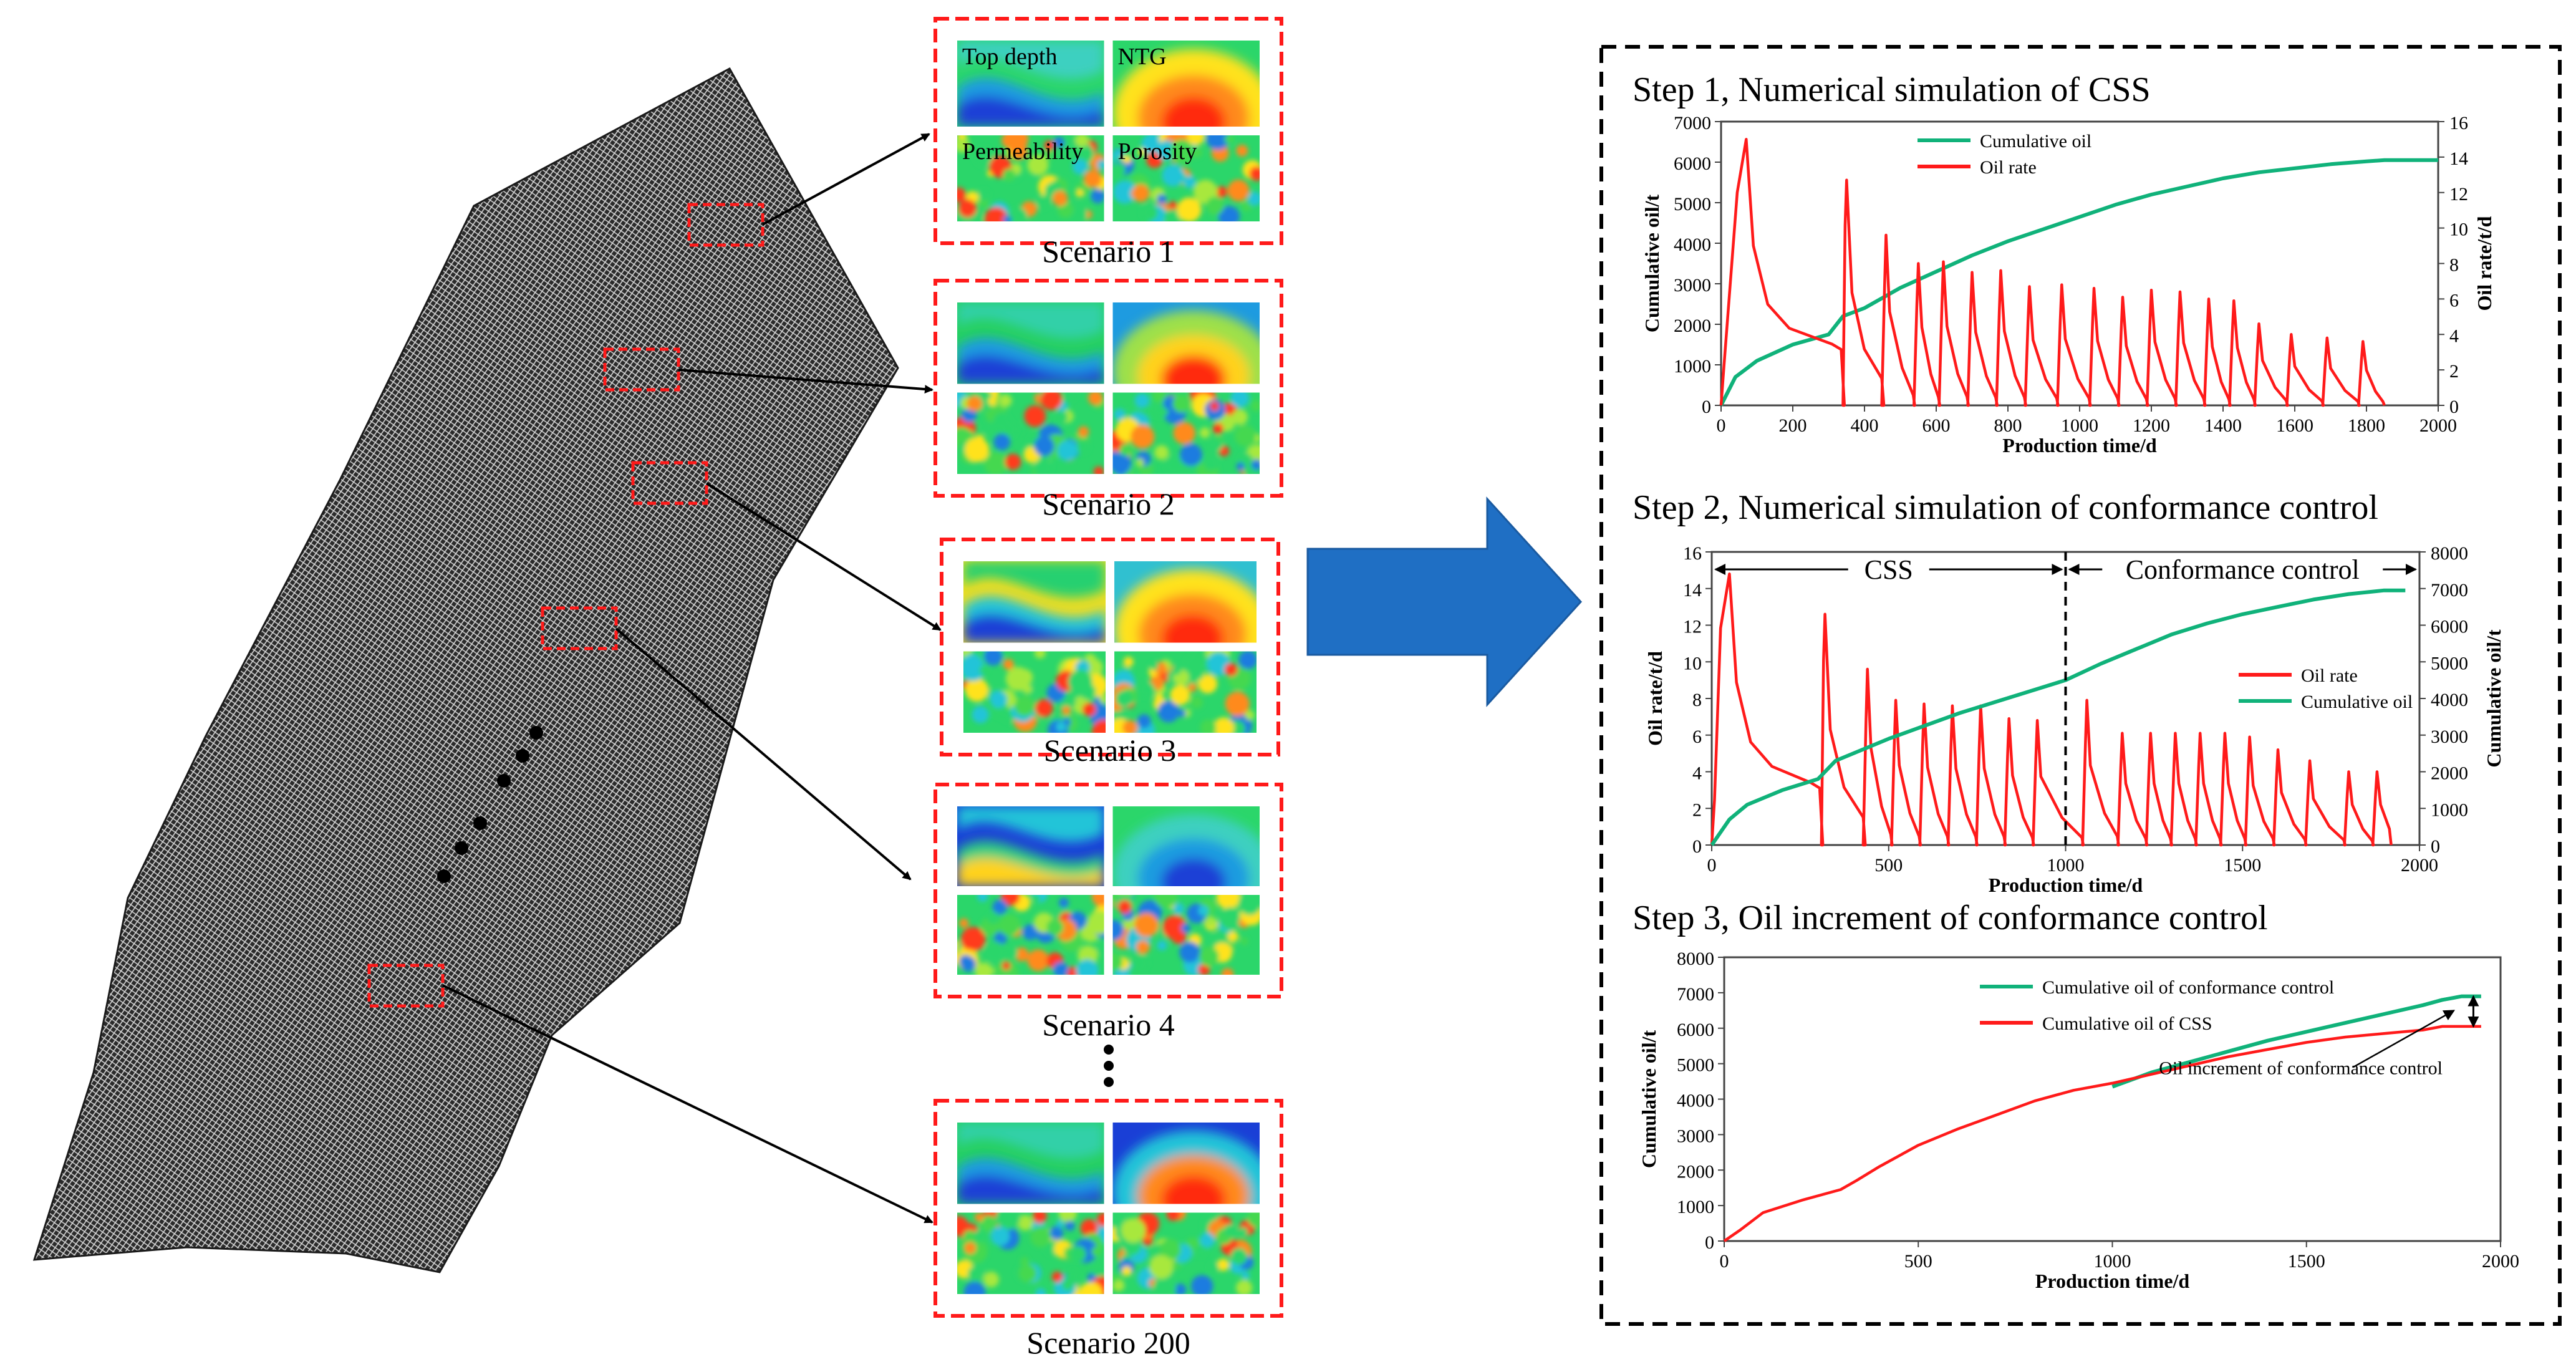 The image size is (2576, 1367). What do you see at coordinates (1695, 995) in the screenshot?
I see `y-tick-label: 7000` at bounding box center [1695, 995].